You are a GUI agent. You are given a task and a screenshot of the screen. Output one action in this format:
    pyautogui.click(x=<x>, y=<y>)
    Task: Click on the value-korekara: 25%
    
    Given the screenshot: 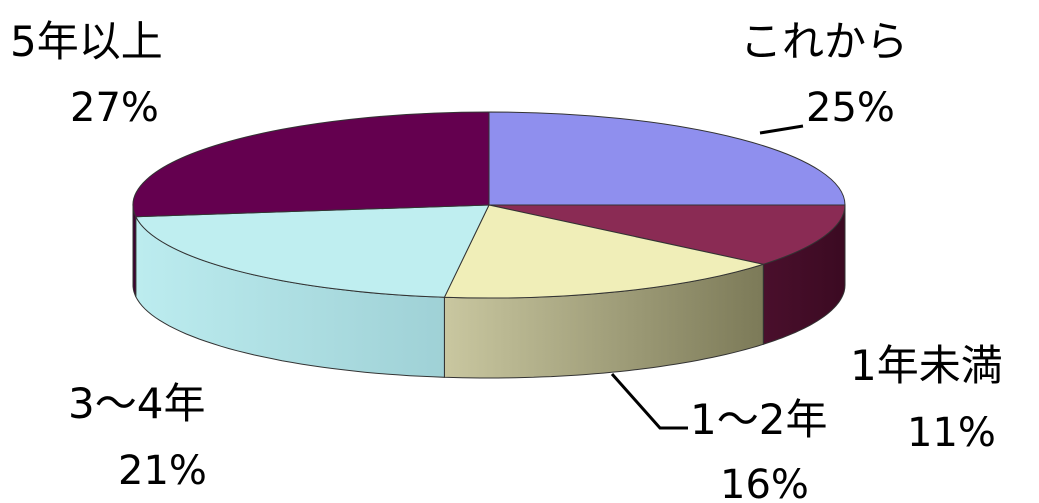 What is the action you would take?
    pyautogui.click(x=850, y=108)
    